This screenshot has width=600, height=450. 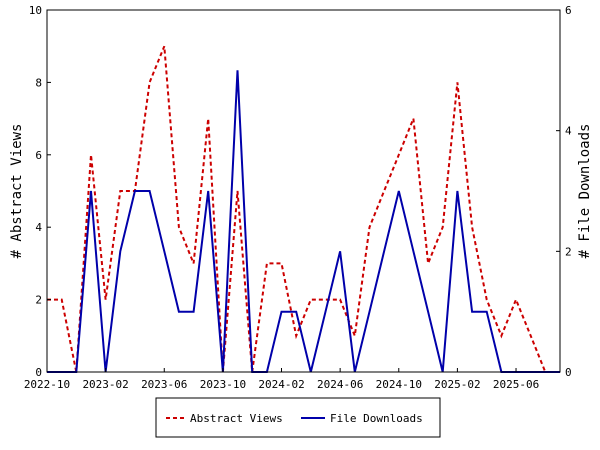 What do you see at coordinates (38, 155) in the screenshot?
I see `y-left-tick-label: 6` at bounding box center [38, 155].